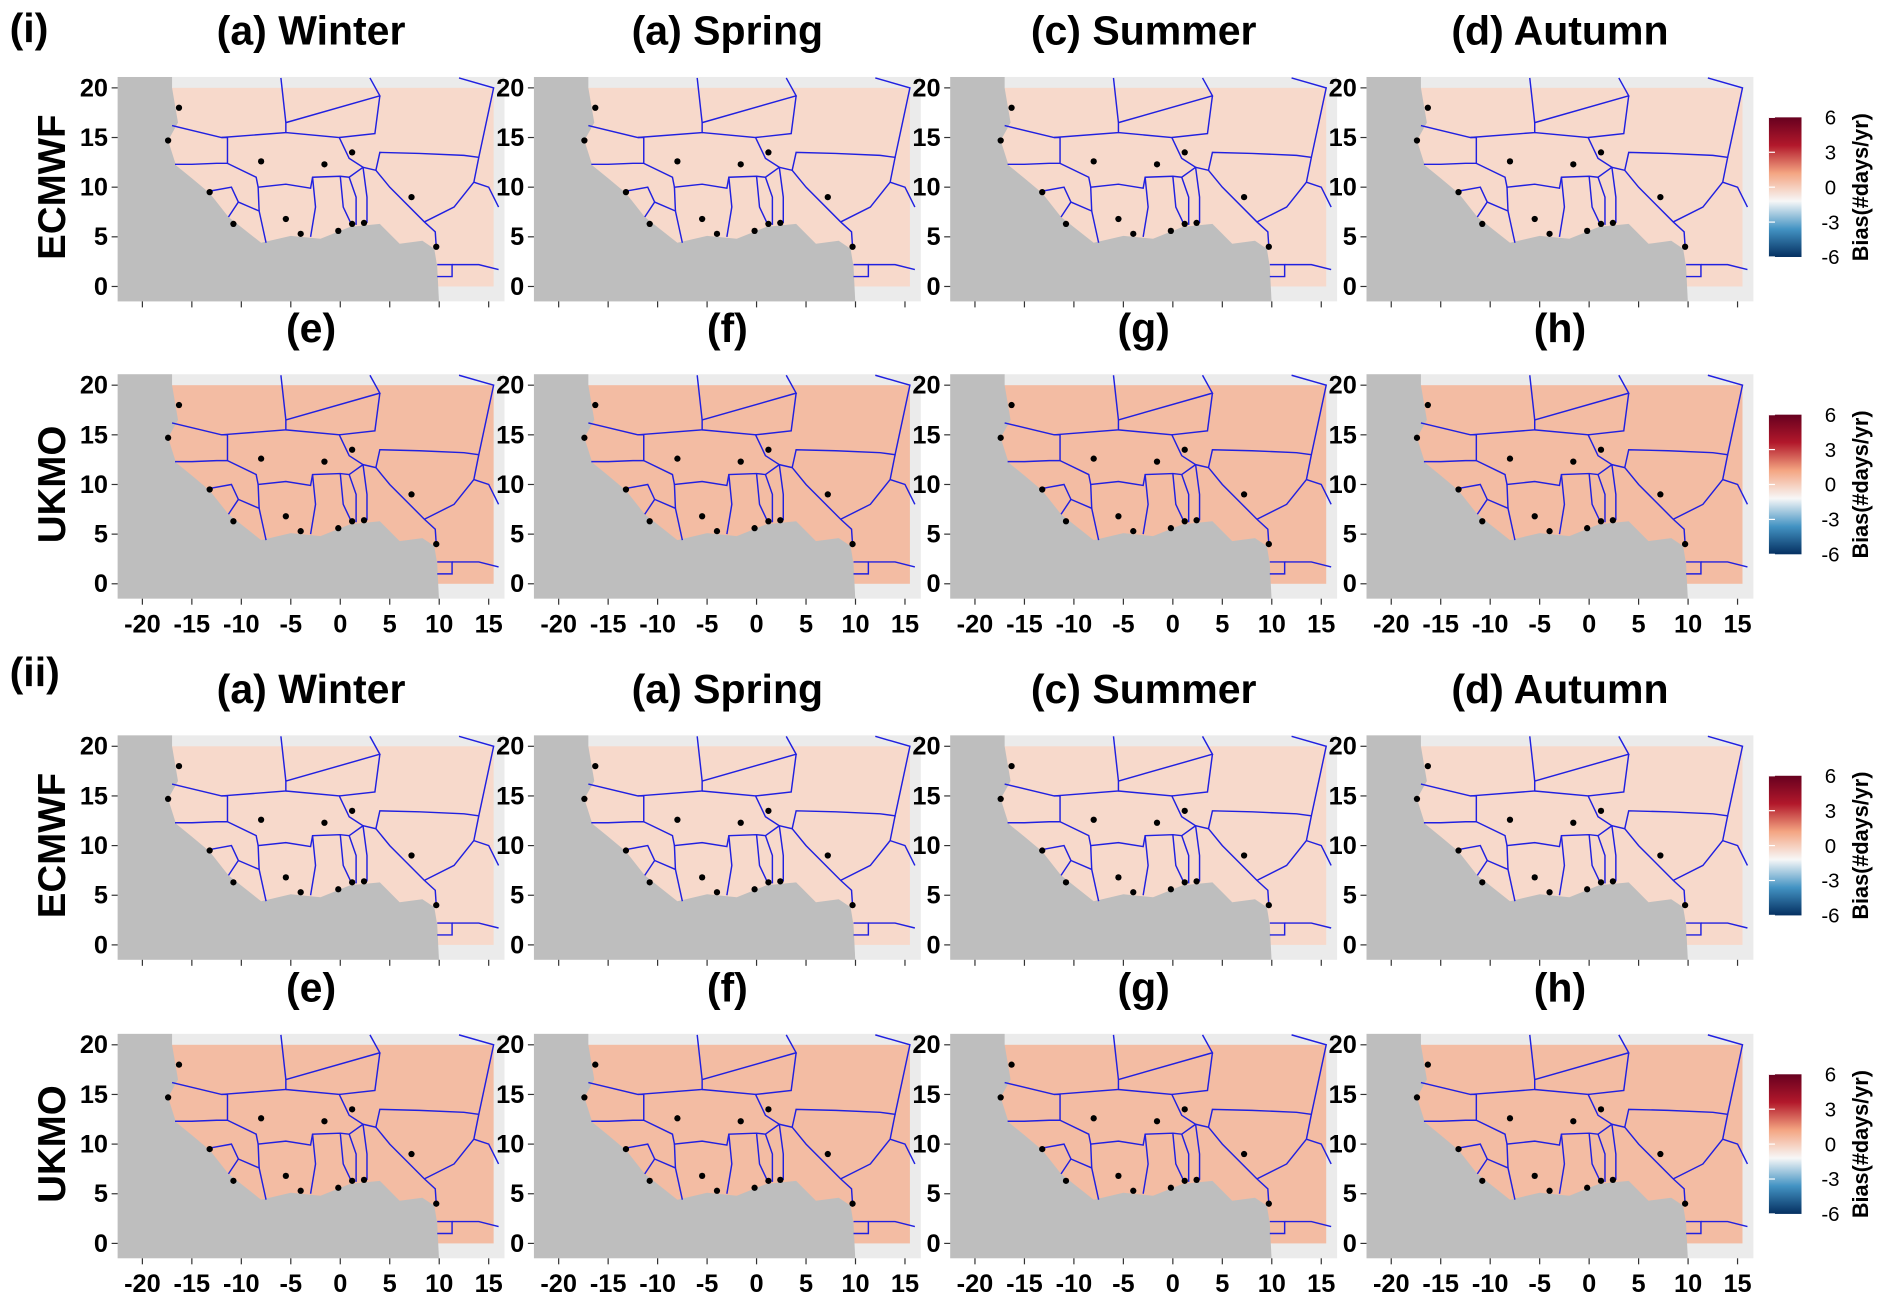 The height and width of the screenshot is (1311, 1892). Describe the element at coordinates (1860, 846) in the screenshot. I see `colorbar-label: Bias(#days/yr)` at that location.